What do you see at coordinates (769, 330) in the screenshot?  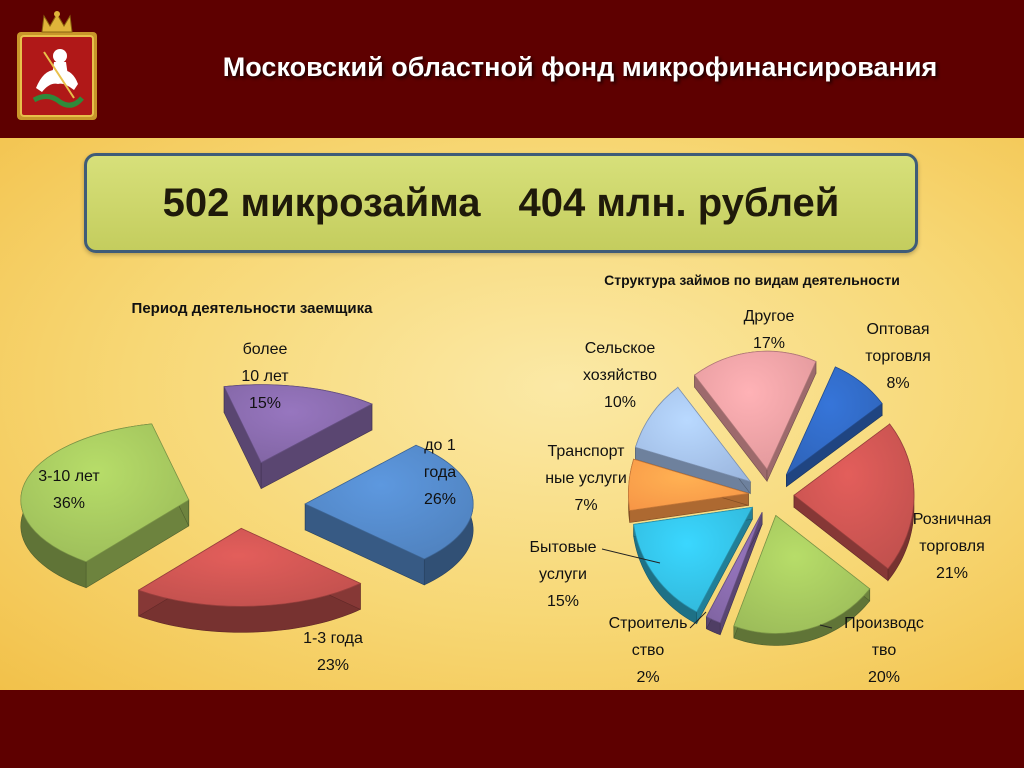 I see `label-other: Другое 17%` at bounding box center [769, 330].